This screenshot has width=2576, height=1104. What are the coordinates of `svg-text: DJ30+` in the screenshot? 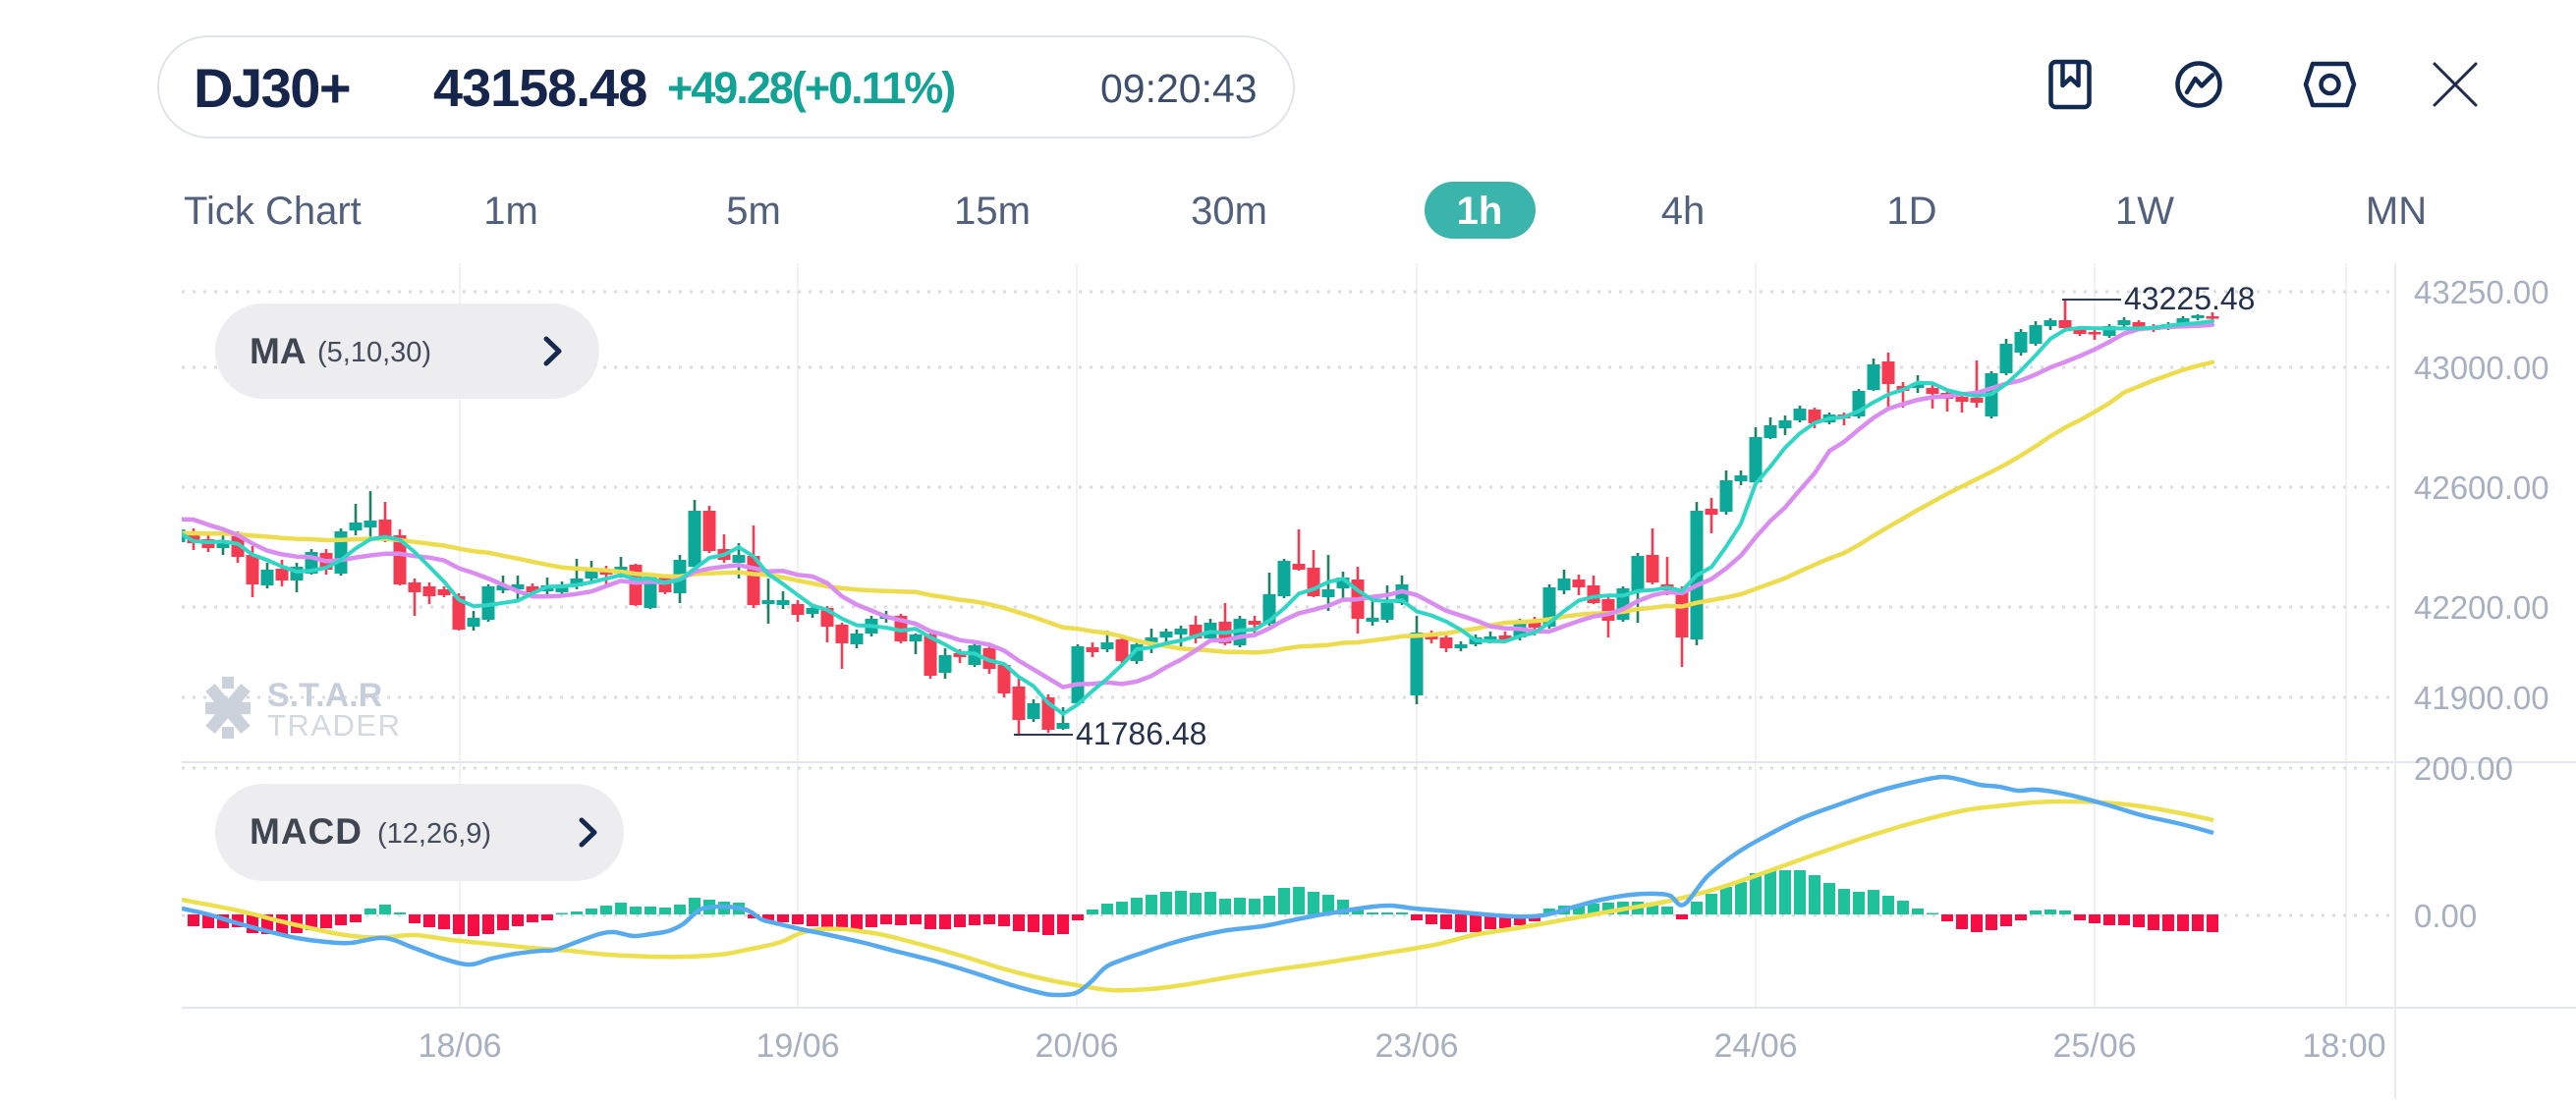 It's located at (272, 88).